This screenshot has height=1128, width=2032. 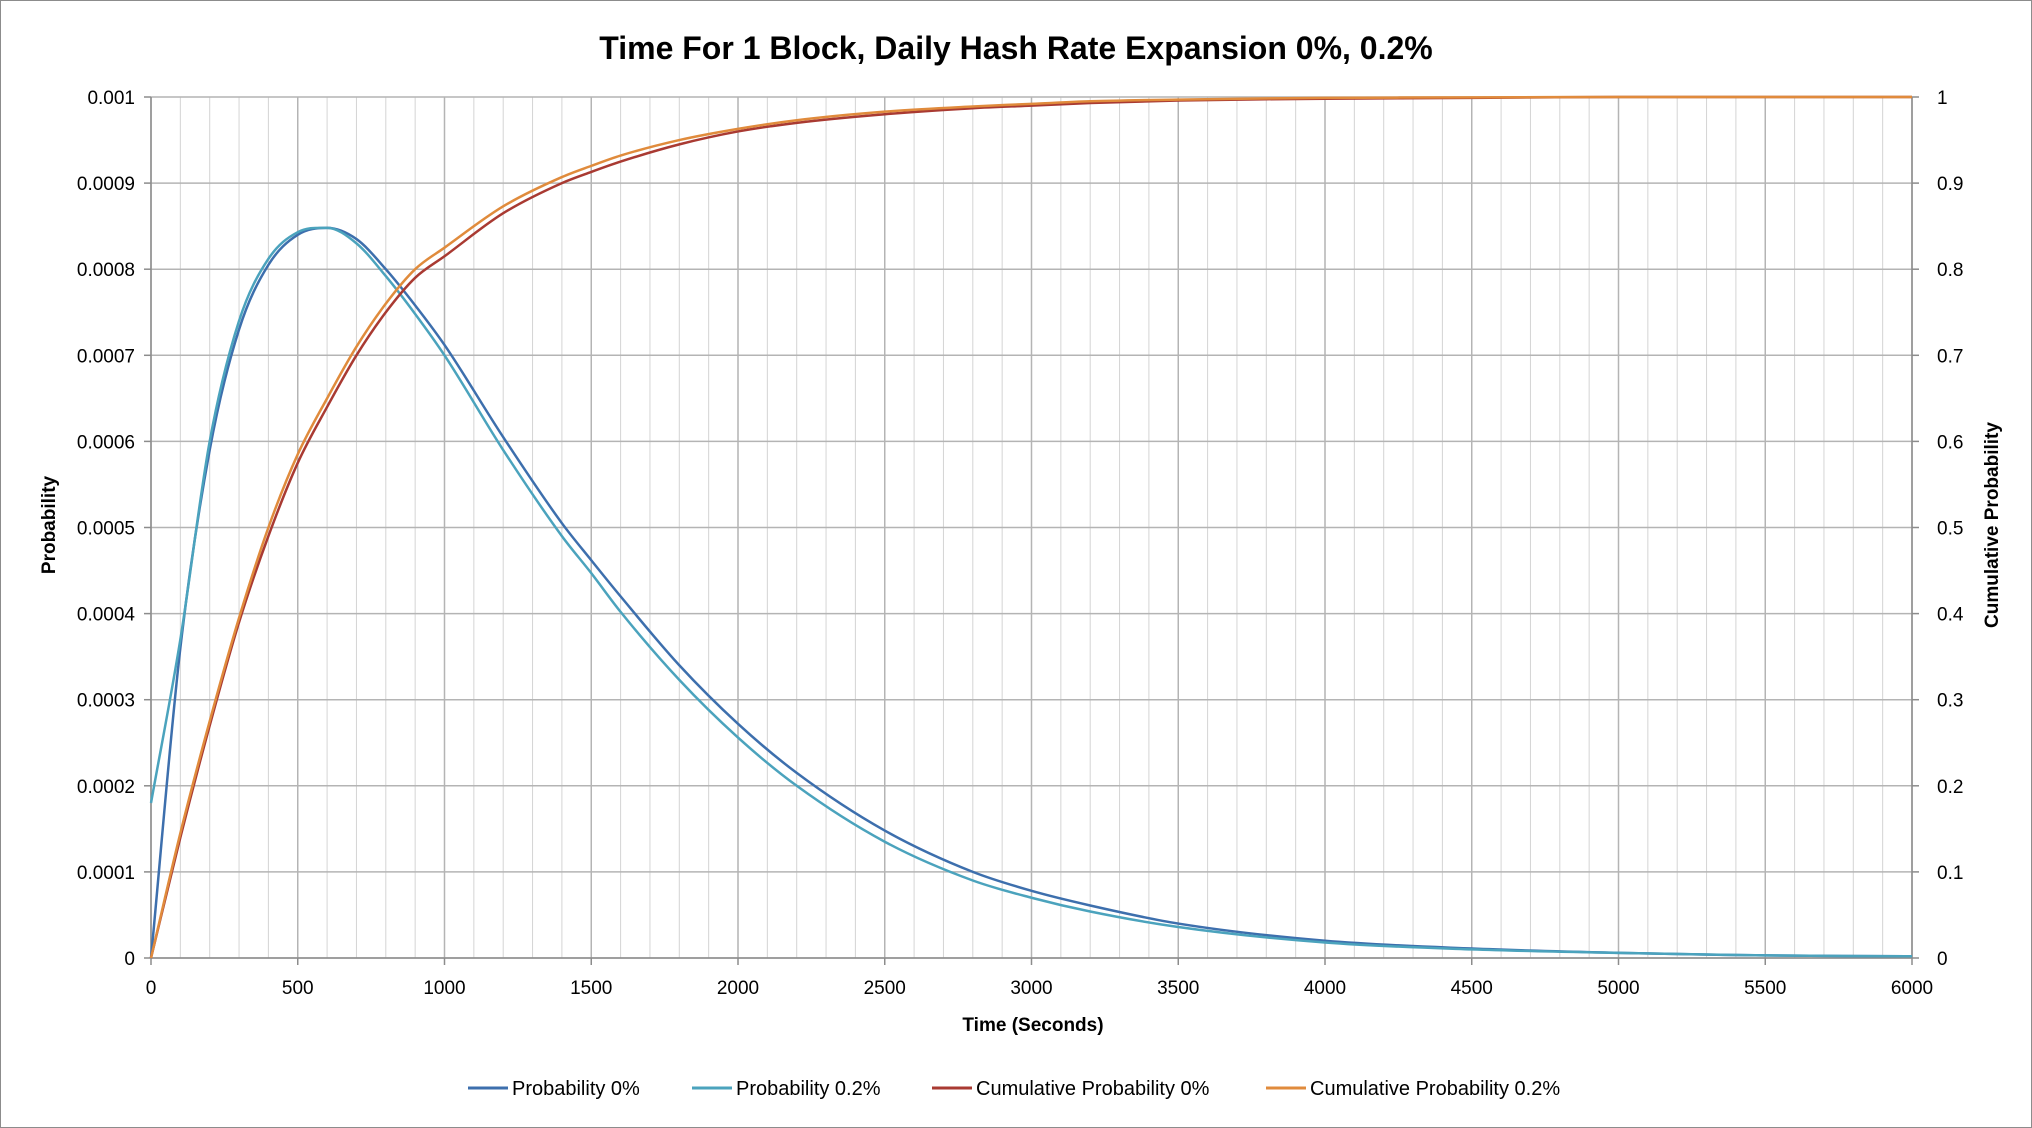 What do you see at coordinates (106, 529) in the screenshot?
I see `y-tick-label: 0.0005` at bounding box center [106, 529].